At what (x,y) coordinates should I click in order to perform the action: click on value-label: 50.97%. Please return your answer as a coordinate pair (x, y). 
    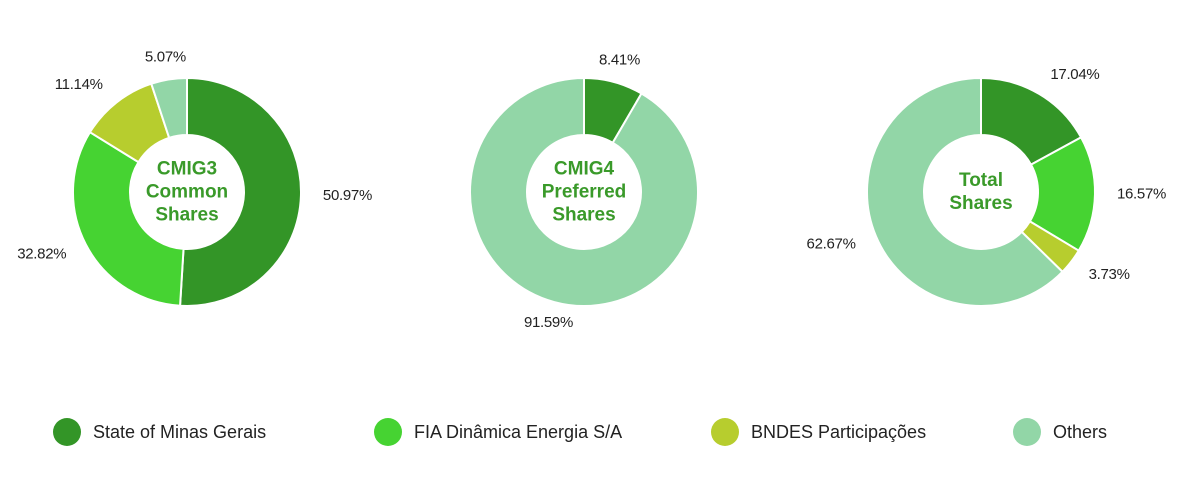
    Looking at the image, I should click on (347, 195).